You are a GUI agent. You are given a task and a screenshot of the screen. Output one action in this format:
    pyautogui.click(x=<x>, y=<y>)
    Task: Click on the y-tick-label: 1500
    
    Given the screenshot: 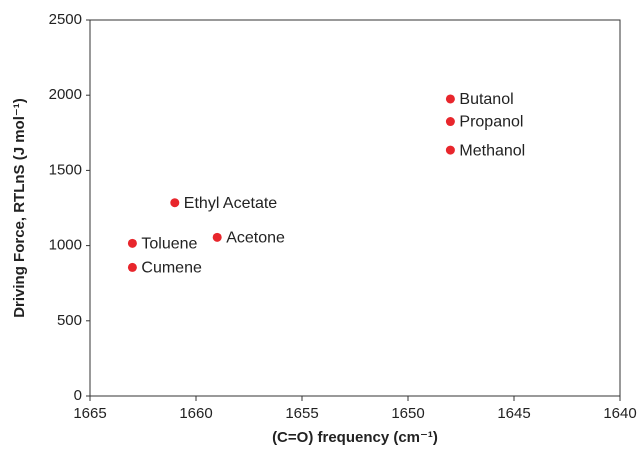 What is the action you would take?
    pyautogui.click(x=65, y=169)
    